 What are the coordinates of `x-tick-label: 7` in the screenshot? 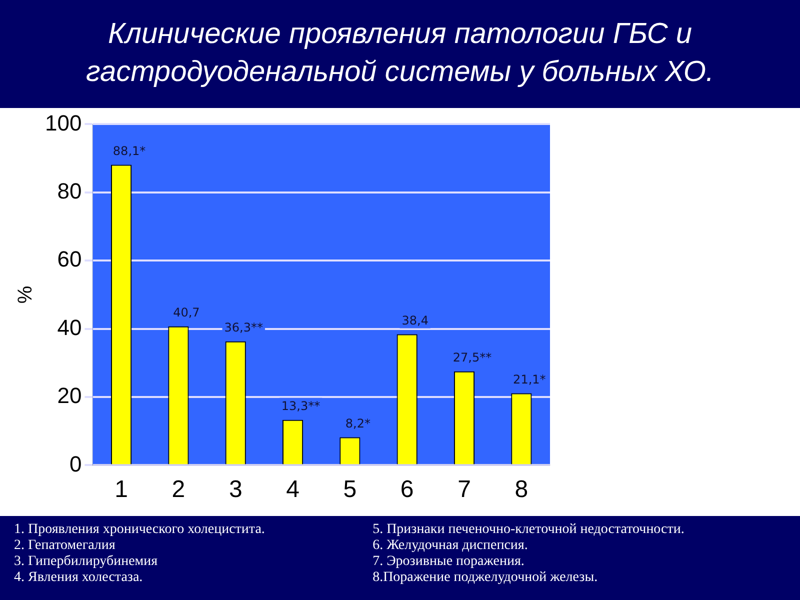 It's located at (464, 490).